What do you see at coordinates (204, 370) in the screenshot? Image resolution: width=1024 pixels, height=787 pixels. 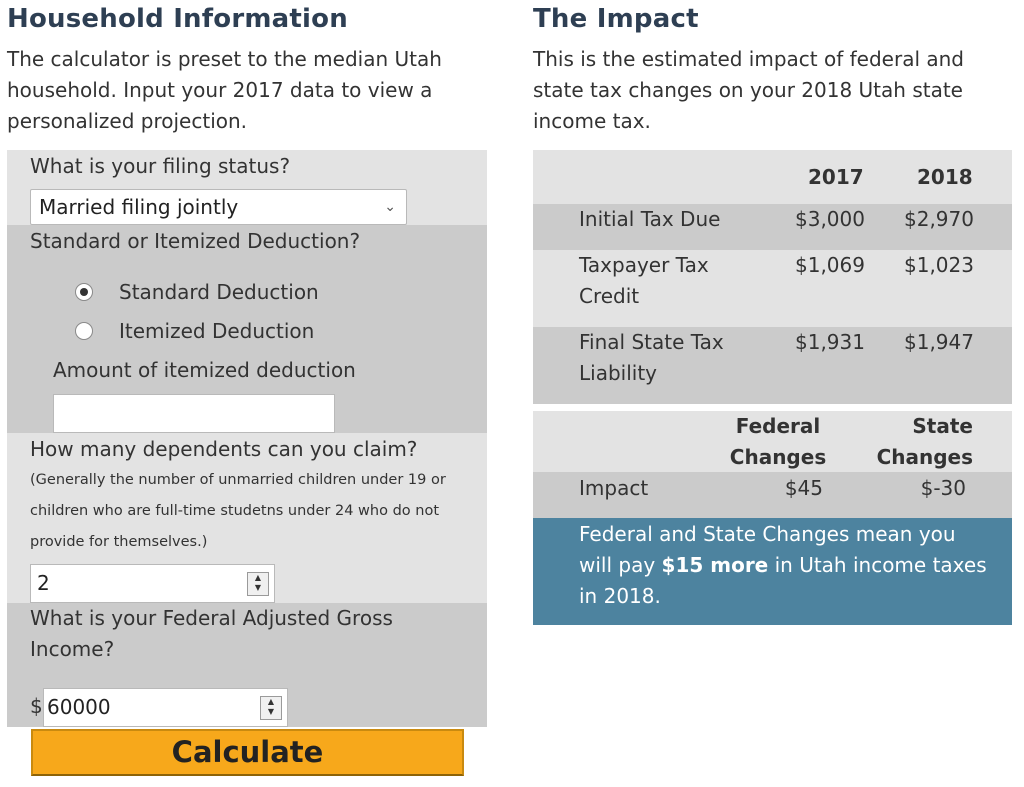 I see `itemized-amount-label: Amount of itemized deduction` at bounding box center [204, 370].